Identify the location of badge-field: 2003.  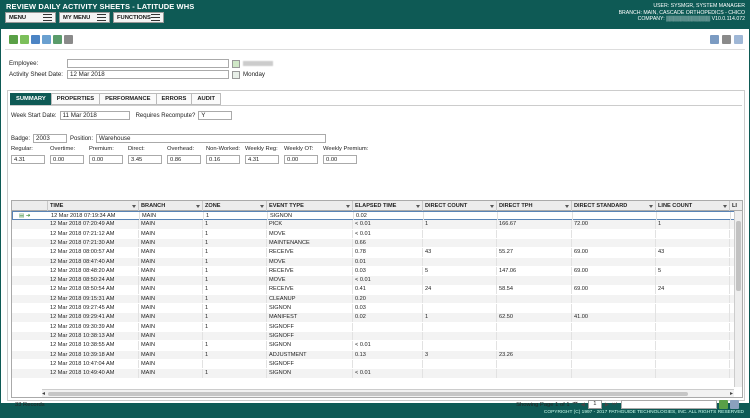
(50, 138).